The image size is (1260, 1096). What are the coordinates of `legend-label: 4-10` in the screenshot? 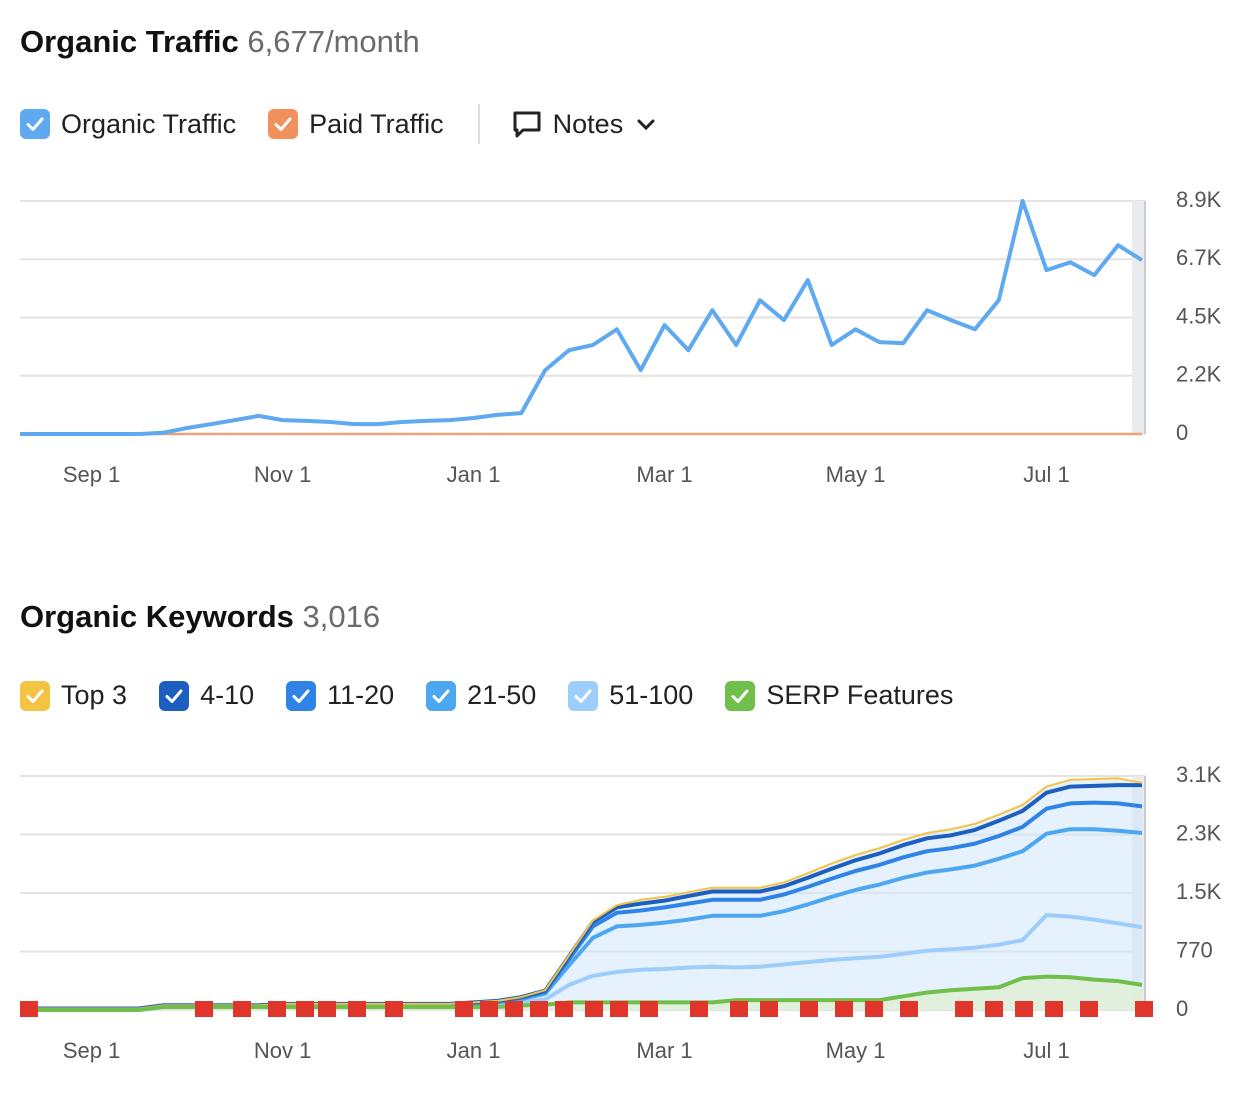 It's located at (227, 695).